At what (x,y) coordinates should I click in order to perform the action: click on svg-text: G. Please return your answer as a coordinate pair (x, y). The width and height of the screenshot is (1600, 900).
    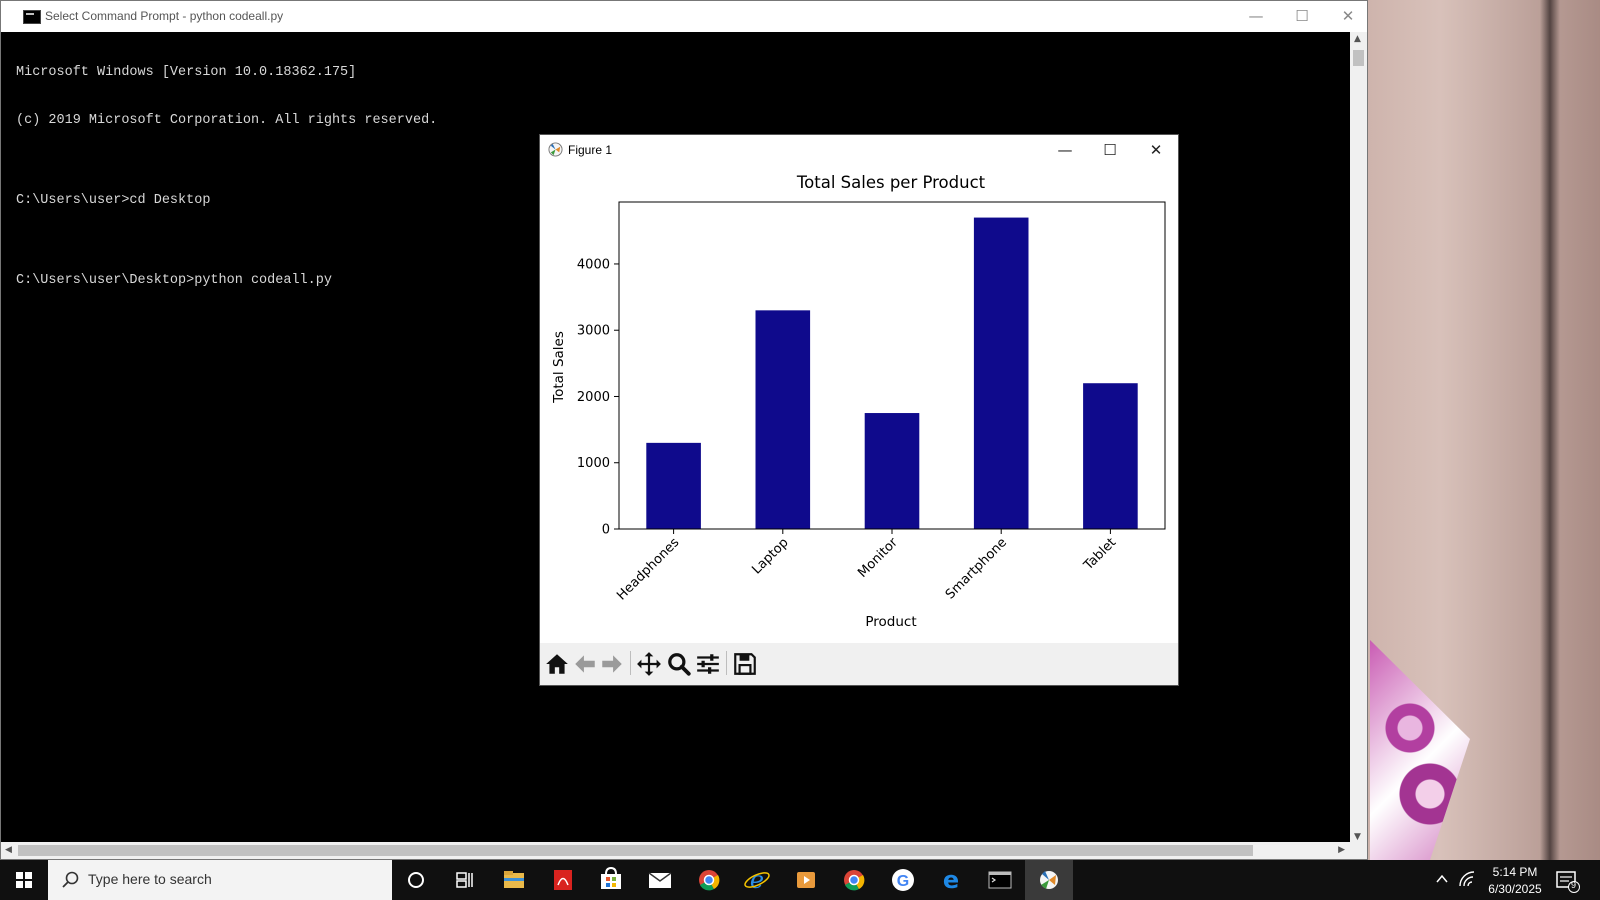
    Looking at the image, I should click on (903, 881).